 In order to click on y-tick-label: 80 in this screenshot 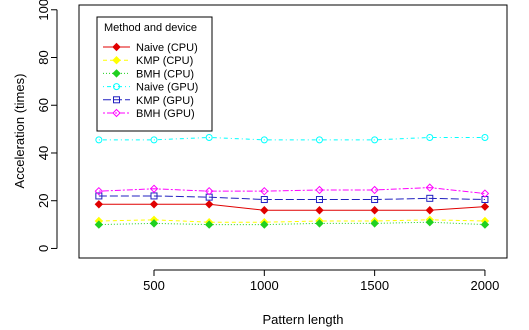, I will do `click(43, 57)`.